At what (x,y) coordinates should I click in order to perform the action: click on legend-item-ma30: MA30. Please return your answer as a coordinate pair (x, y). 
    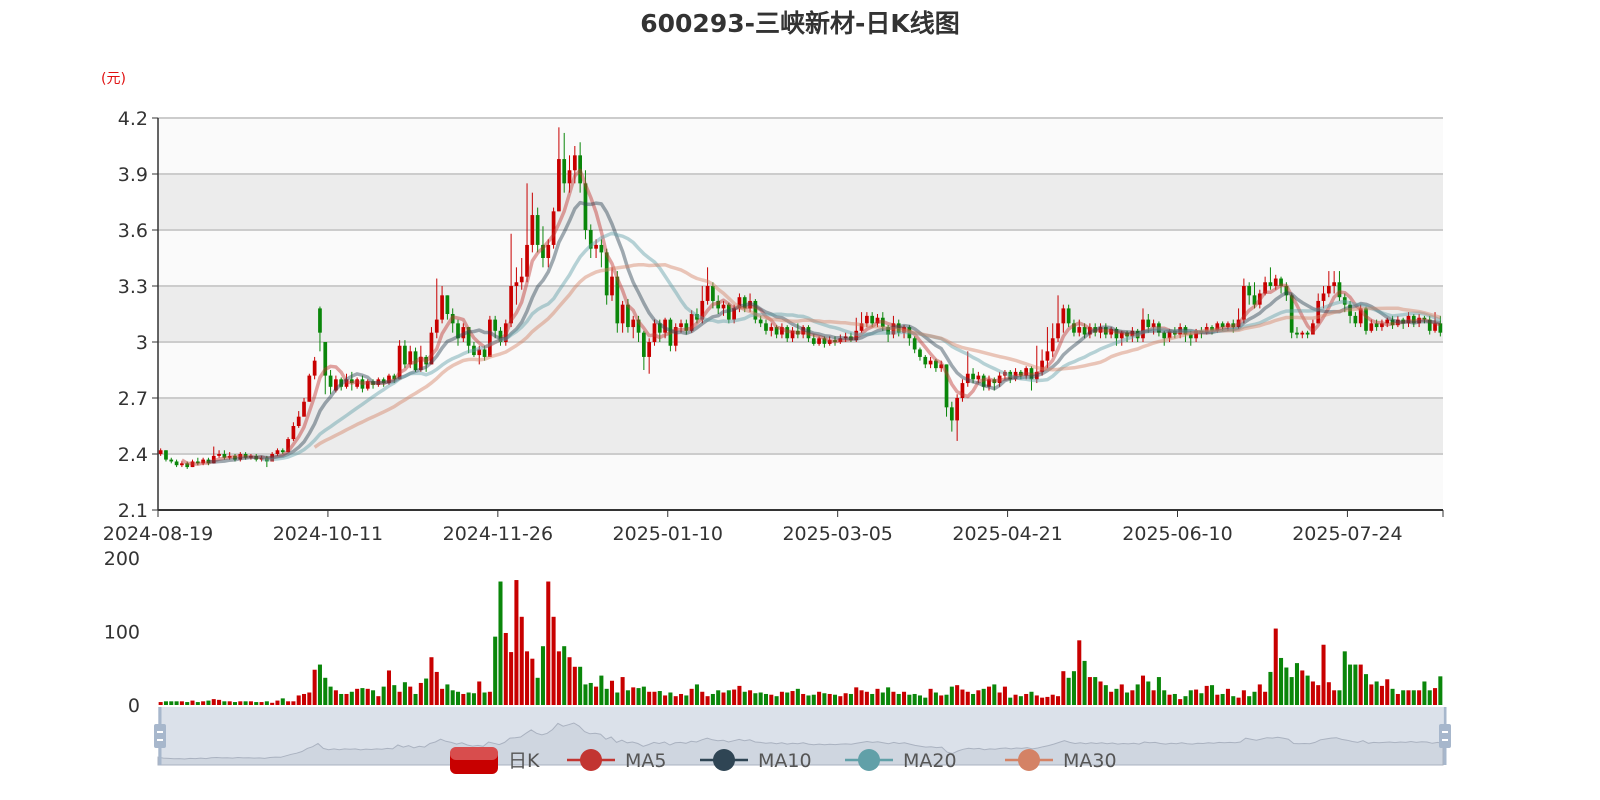
    Looking at the image, I should click on (1061, 760).